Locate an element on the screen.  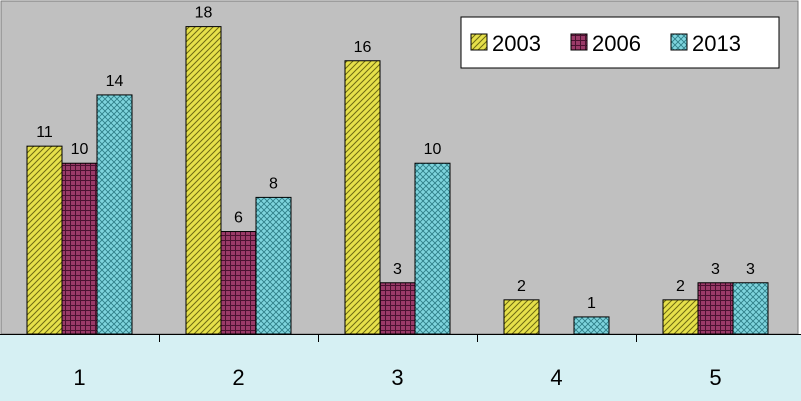
legend-swatch-2003 is located at coordinates (479, 42).